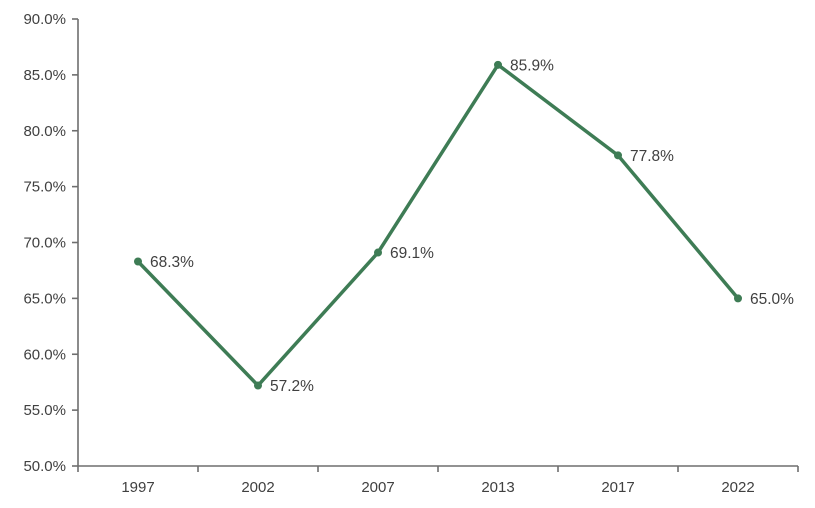 Image resolution: width=815 pixels, height=508 pixels. What do you see at coordinates (617, 487) in the screenshot?
I see `x-tick-label: 2017` at bounding box center [617, 487].